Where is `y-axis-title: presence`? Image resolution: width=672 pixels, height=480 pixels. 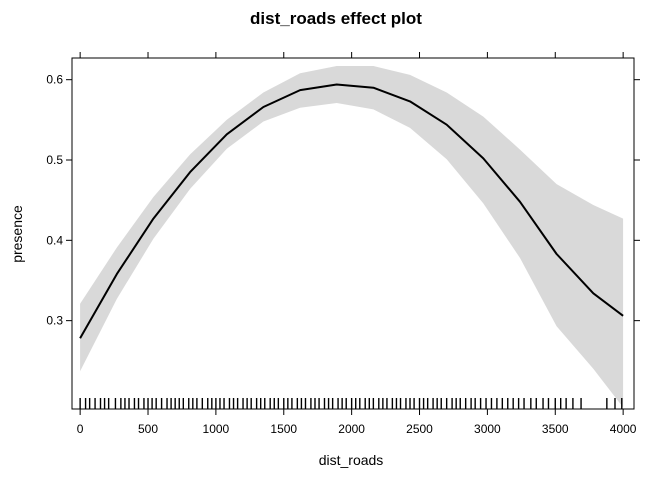
y-axis-title: presence is located at coordinates (17, 234).